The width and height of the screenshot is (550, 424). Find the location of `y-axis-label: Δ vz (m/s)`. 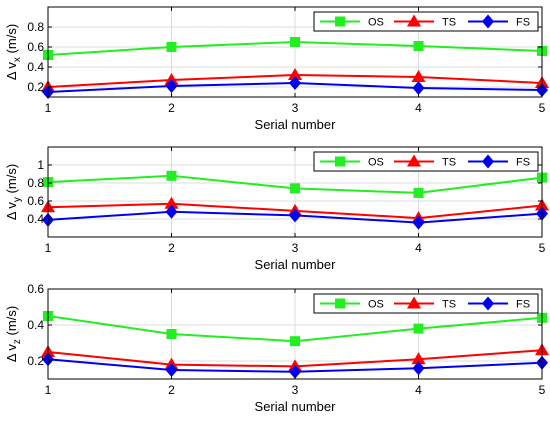

y-axis-label: Δ vz (m/s) is located at coordinates (13, 334).